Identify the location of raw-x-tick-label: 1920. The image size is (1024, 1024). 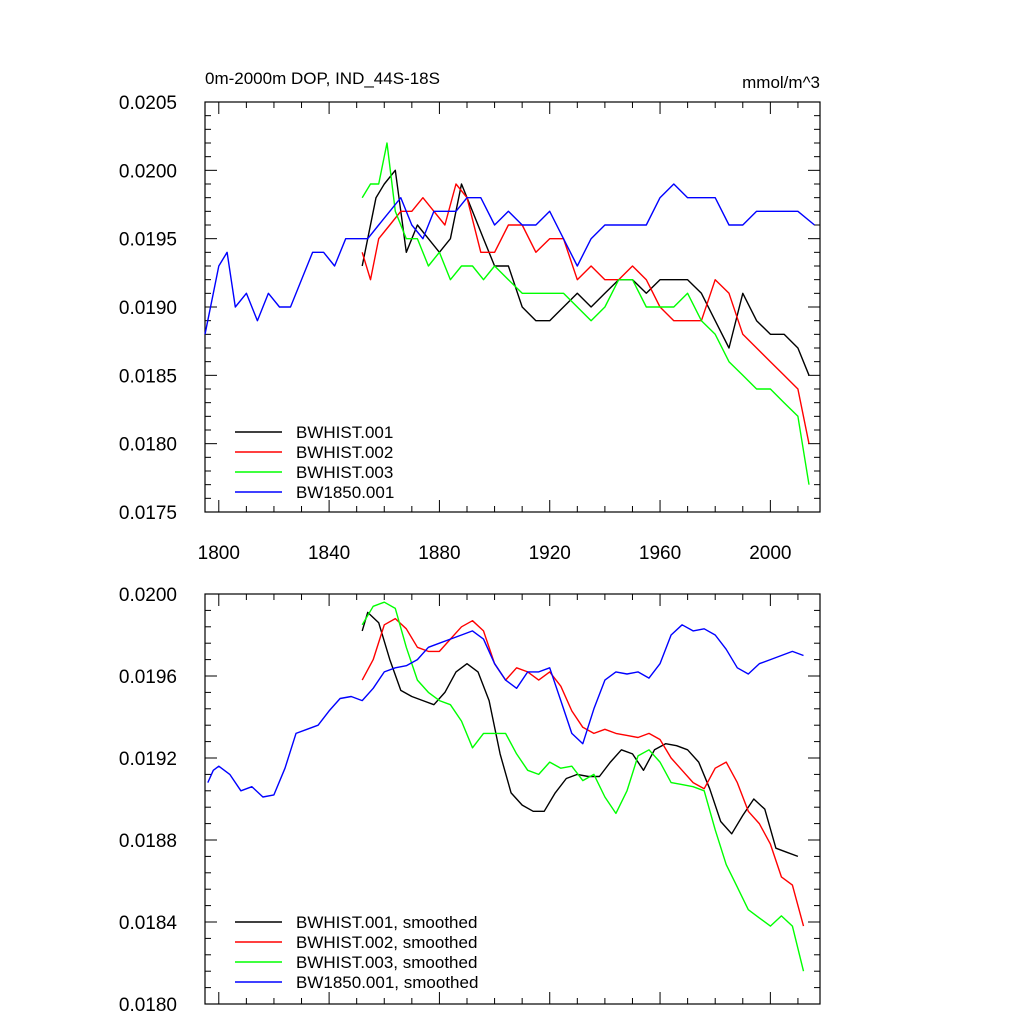
(550, 553).